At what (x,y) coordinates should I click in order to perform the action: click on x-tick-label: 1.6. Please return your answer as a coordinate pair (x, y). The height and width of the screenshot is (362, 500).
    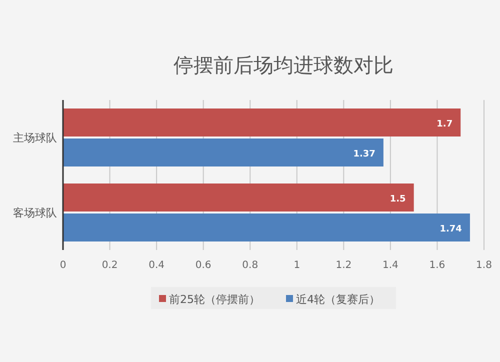
    Looking at the image, I should click on (437, 265).